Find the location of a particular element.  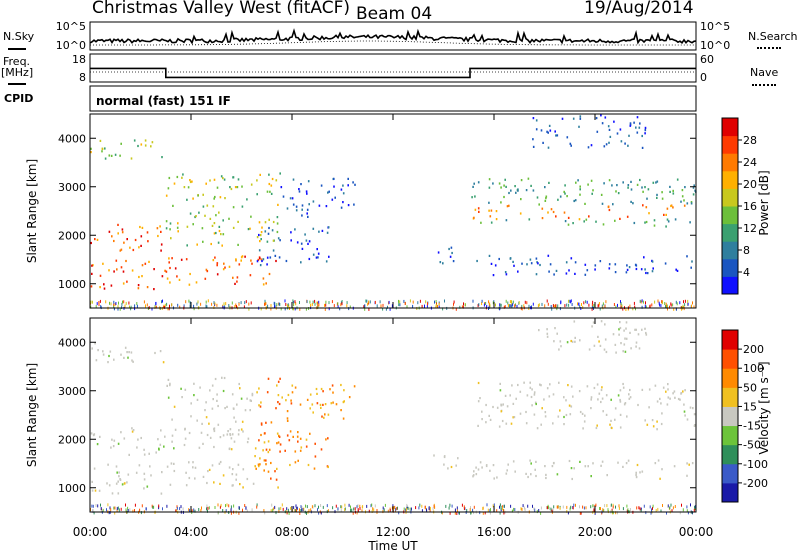

colorbar-tick: 4 is located at coordinates (746, 272).